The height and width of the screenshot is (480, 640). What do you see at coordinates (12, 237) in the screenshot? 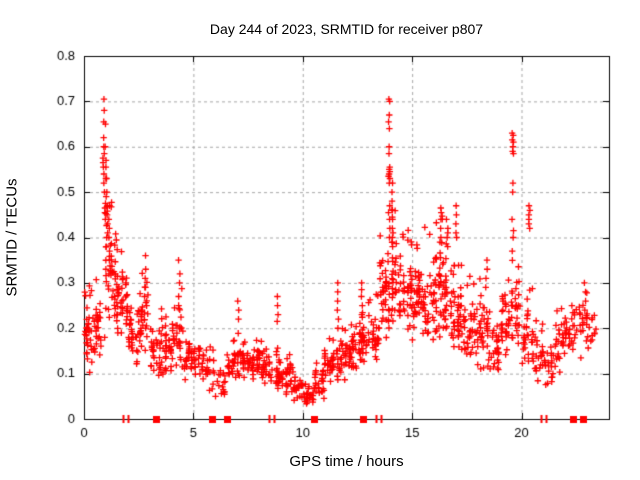
I see `y-axis-label: SRMTID / TECUs` at bounding box center [12, 237].